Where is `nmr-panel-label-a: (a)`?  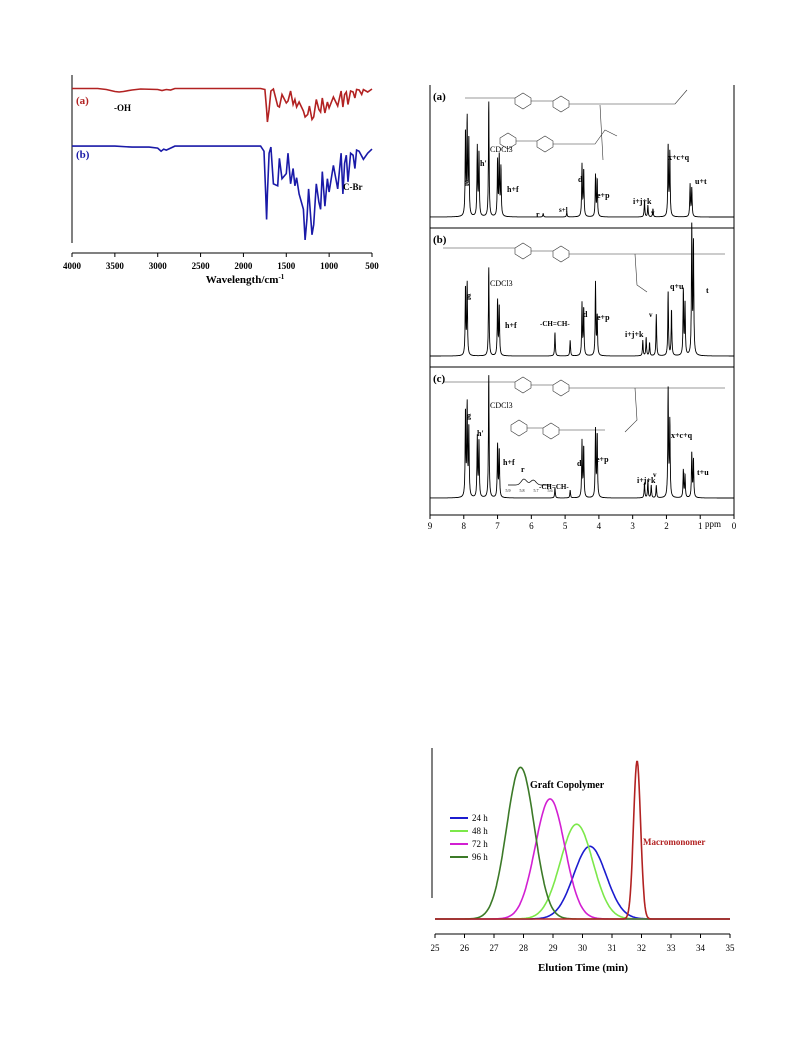
nmr-panel-label-a: (a) is located at coordinates (439, 97).